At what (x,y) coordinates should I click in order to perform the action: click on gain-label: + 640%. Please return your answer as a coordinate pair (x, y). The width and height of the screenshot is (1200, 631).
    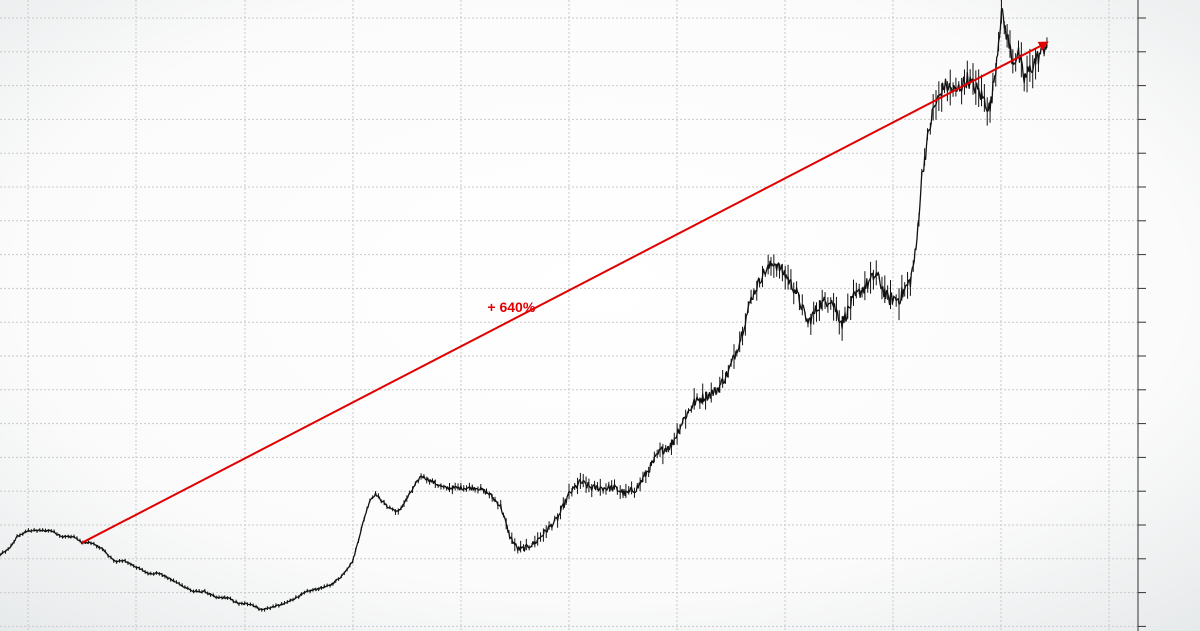
    Looking at the image, I should click on (511, 307).